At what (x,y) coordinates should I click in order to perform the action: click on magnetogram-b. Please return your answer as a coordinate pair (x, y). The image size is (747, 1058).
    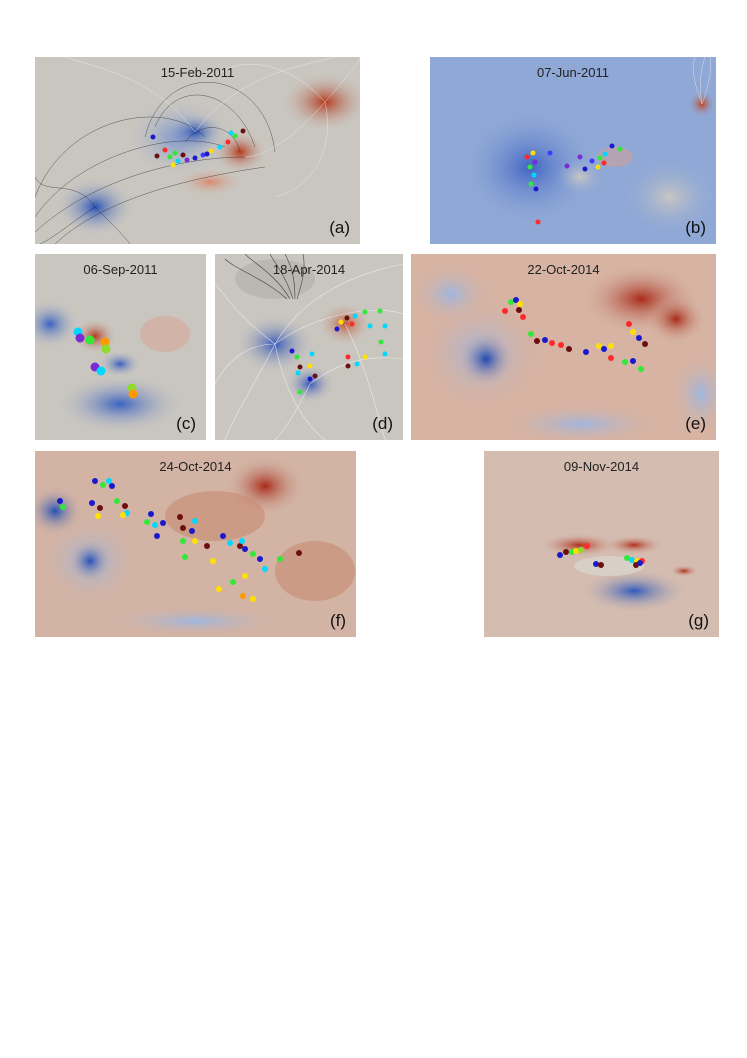
    Looking at the image, I should click on (573, 150).